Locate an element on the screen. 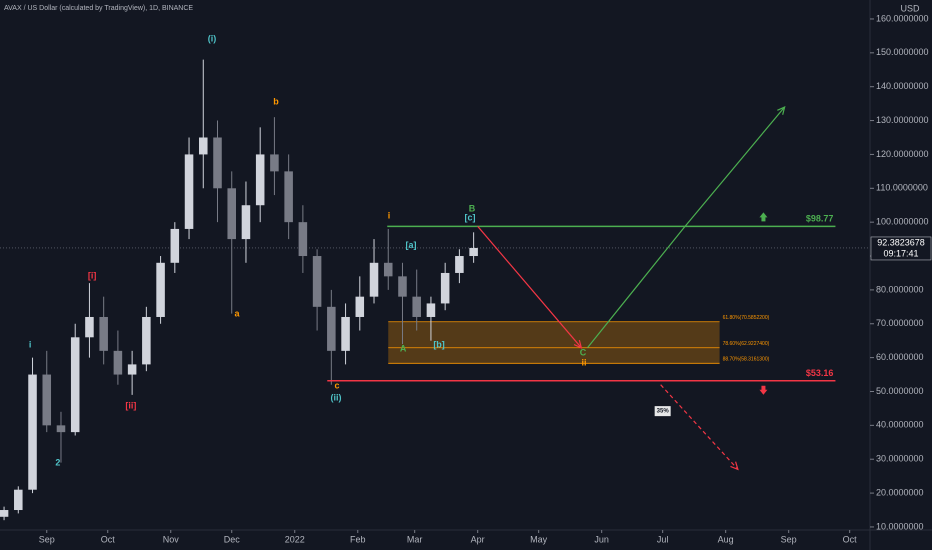 Image resolution: width=932 pixels, height=550 pixels. x-tick-label: Feb is located at coordinates (358, 539).